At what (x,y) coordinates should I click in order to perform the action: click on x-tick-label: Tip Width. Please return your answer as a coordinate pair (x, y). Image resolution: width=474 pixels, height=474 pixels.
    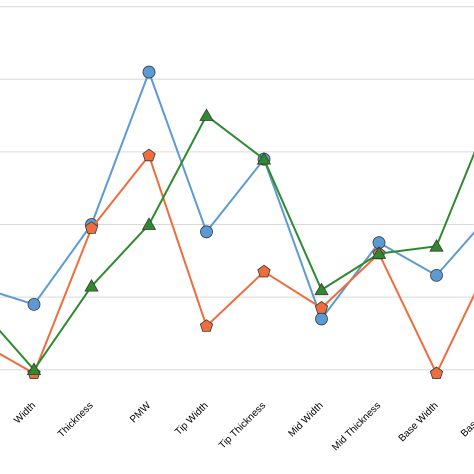
    Looking at the image, I should click on (191, 418).